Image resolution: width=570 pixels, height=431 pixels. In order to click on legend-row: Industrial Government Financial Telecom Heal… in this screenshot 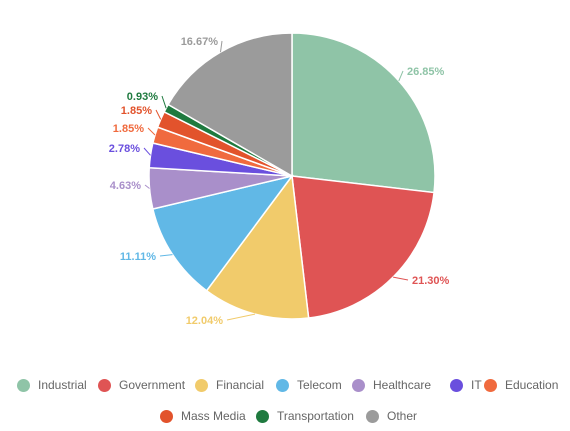, I will do `click(285, 386)`.